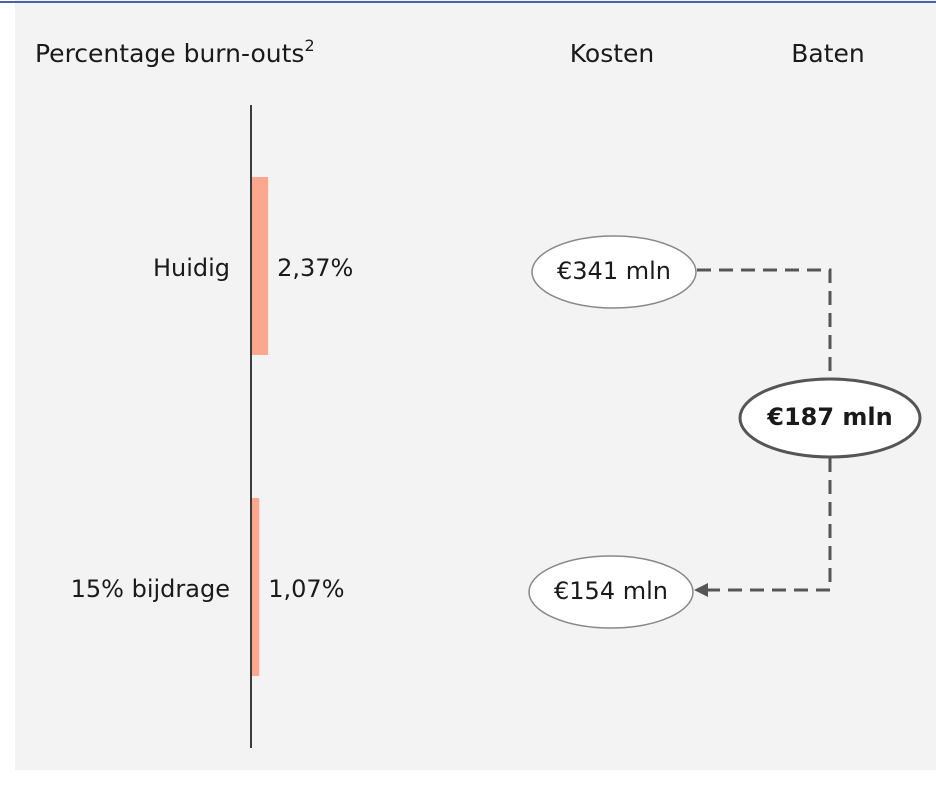 The image size is (936, 790). I want to click on connectors, so click(764, 430).